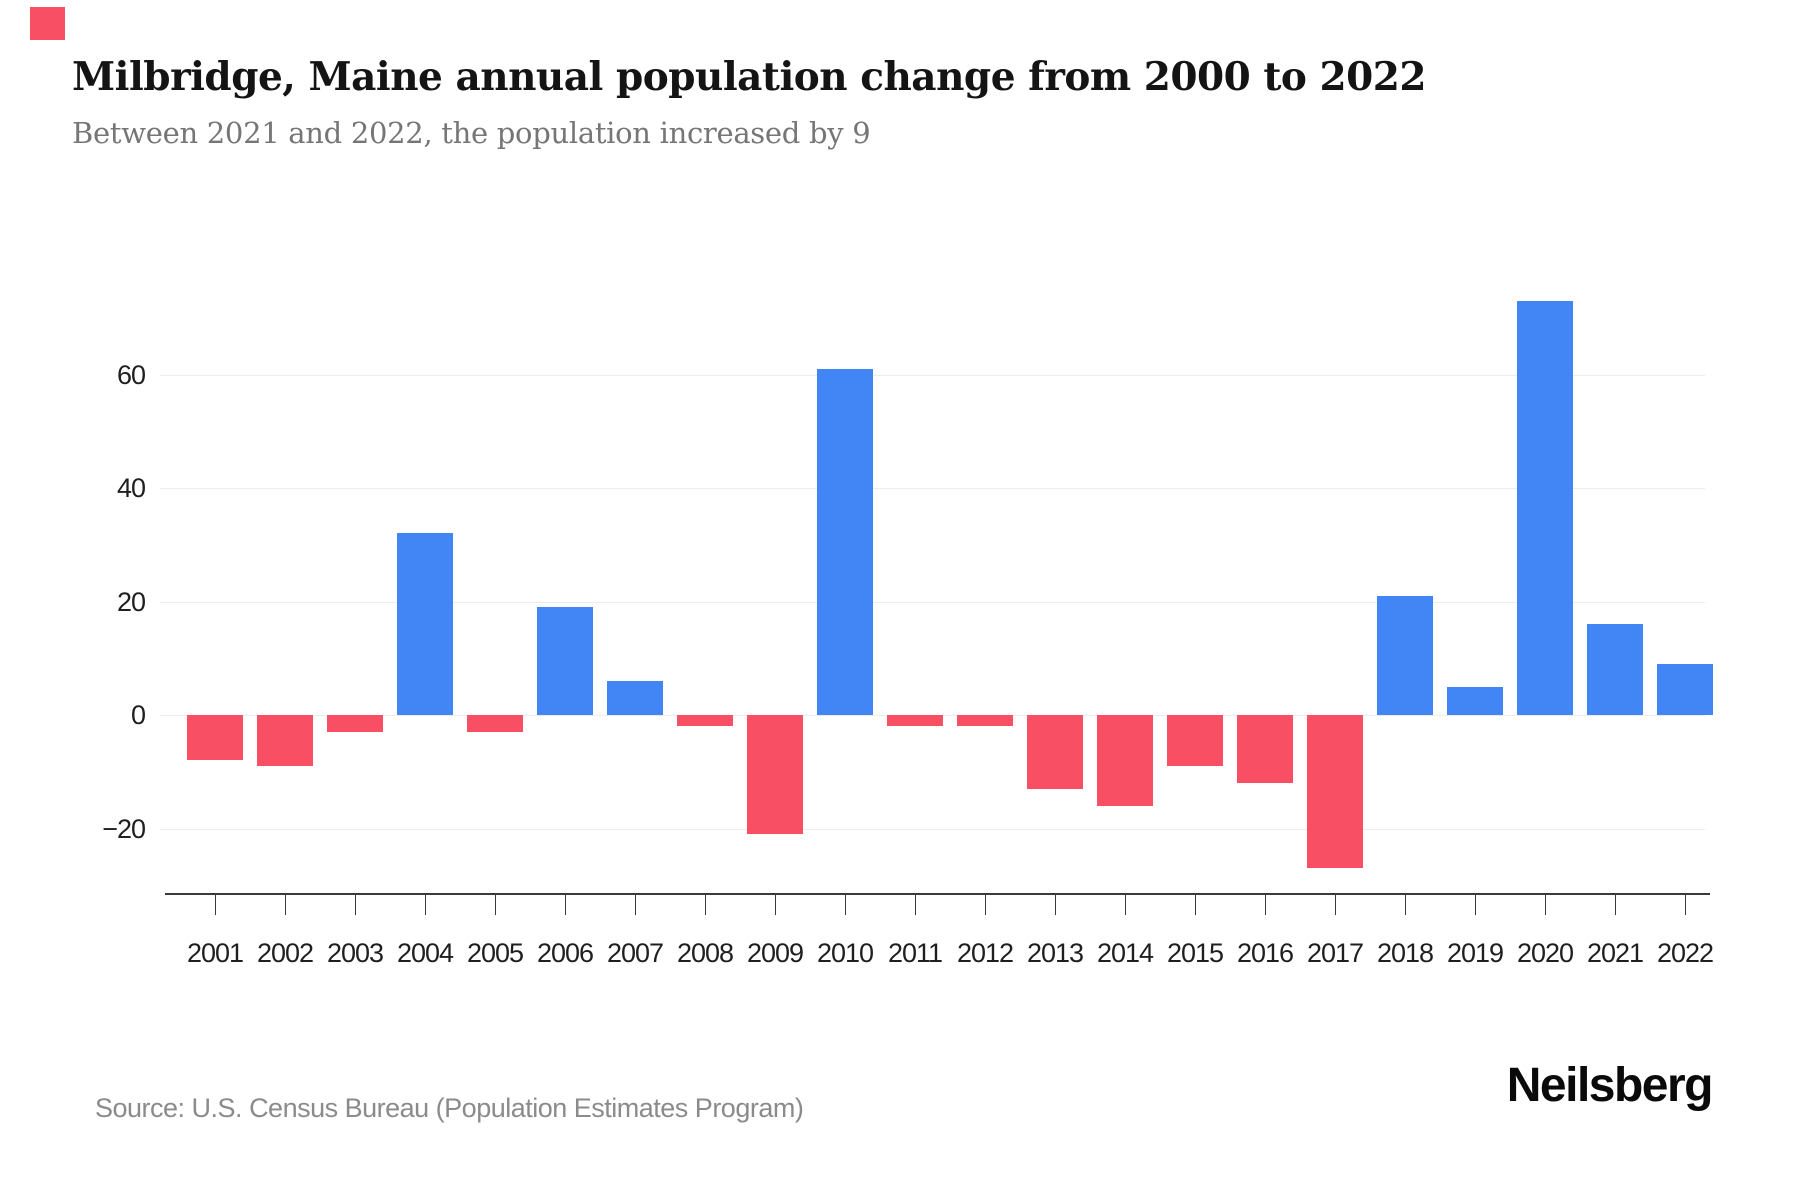 Image resolution: width=1800 pixels, height=1200 pixels. I want to click on x-tick-2016, so click(1265, 904).